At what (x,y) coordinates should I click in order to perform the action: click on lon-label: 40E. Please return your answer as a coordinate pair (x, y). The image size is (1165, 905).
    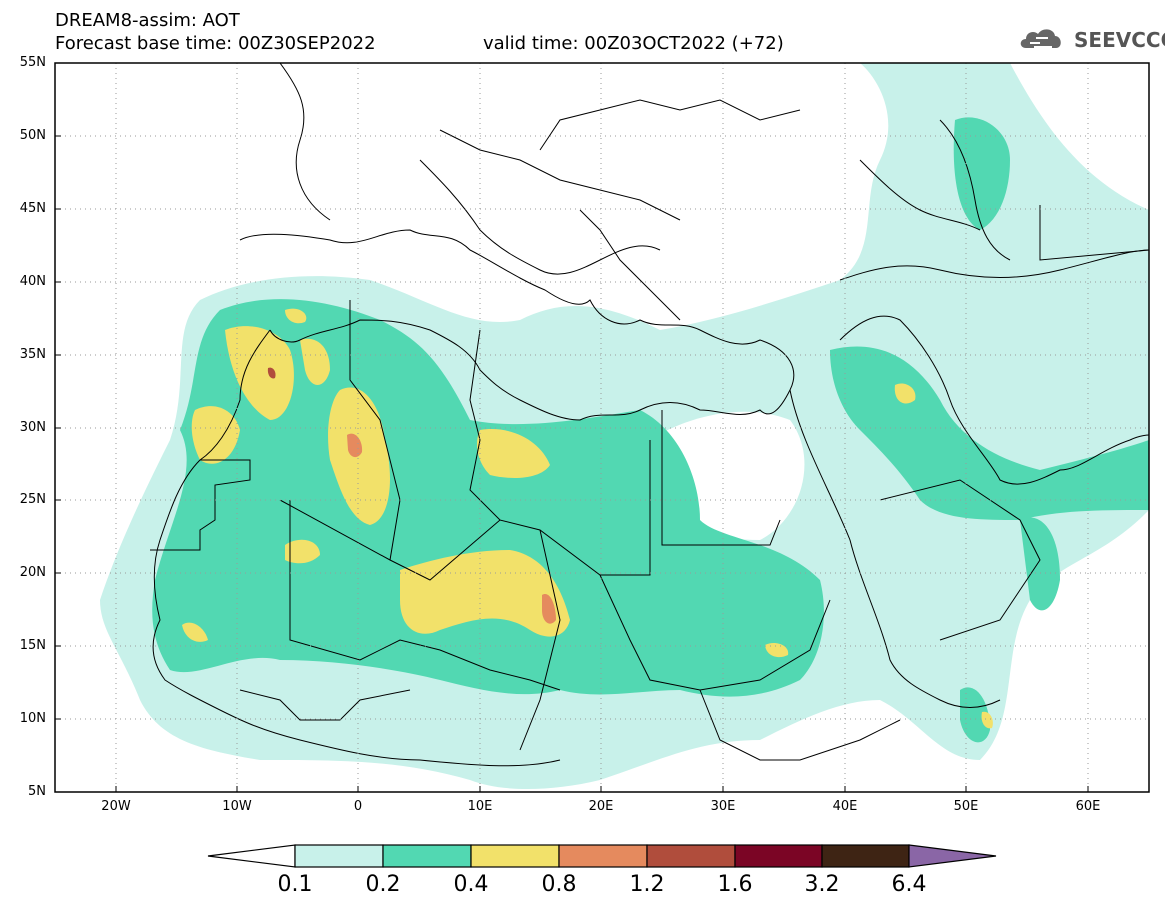
    Looking at the image, I should click on (845, 806).